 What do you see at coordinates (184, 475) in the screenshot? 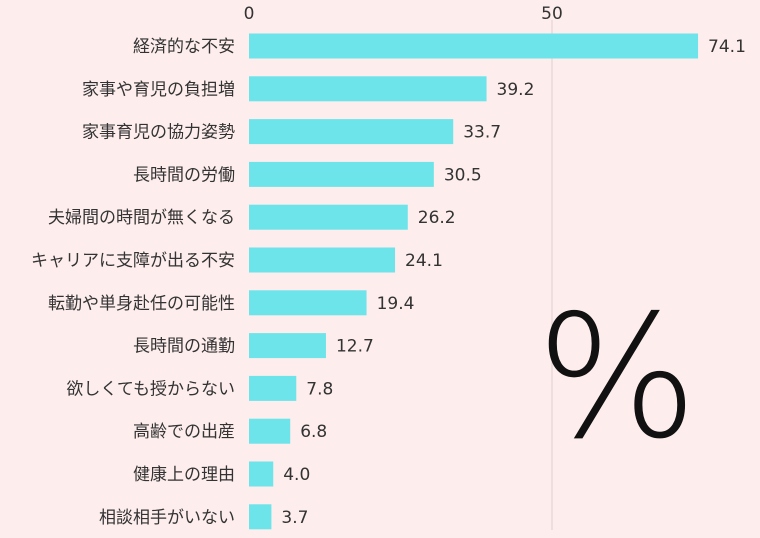
I see `category-label: 健康上の理由` at bounding box center [184, 475].